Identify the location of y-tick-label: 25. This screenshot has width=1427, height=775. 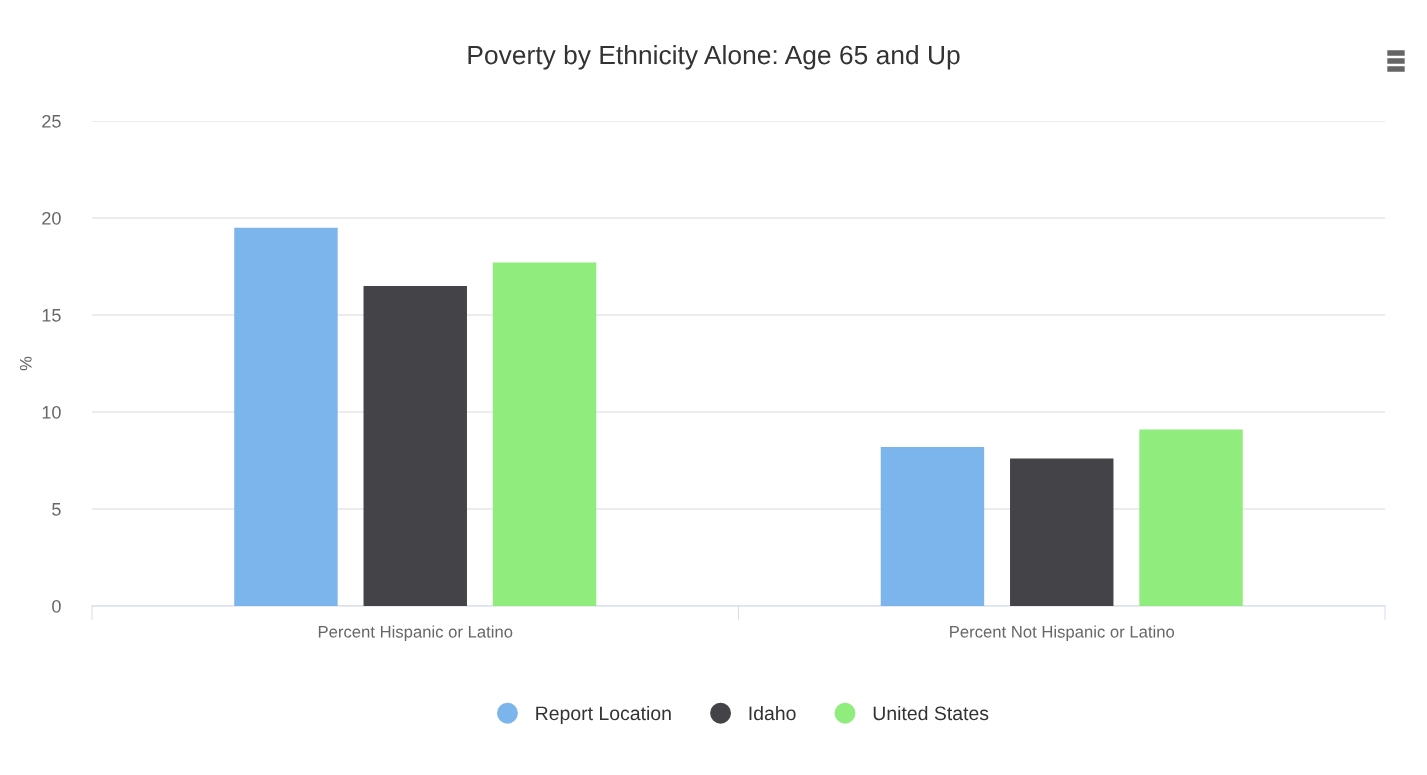
(51, 121).